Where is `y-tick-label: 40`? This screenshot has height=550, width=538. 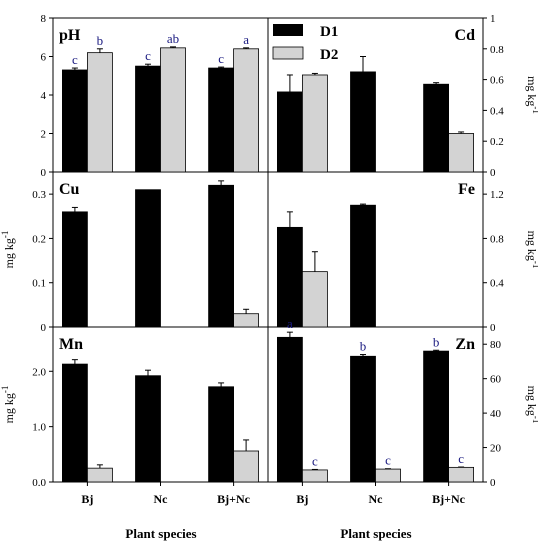 y-tick-label: 40 is located at coordinates (496, 414).